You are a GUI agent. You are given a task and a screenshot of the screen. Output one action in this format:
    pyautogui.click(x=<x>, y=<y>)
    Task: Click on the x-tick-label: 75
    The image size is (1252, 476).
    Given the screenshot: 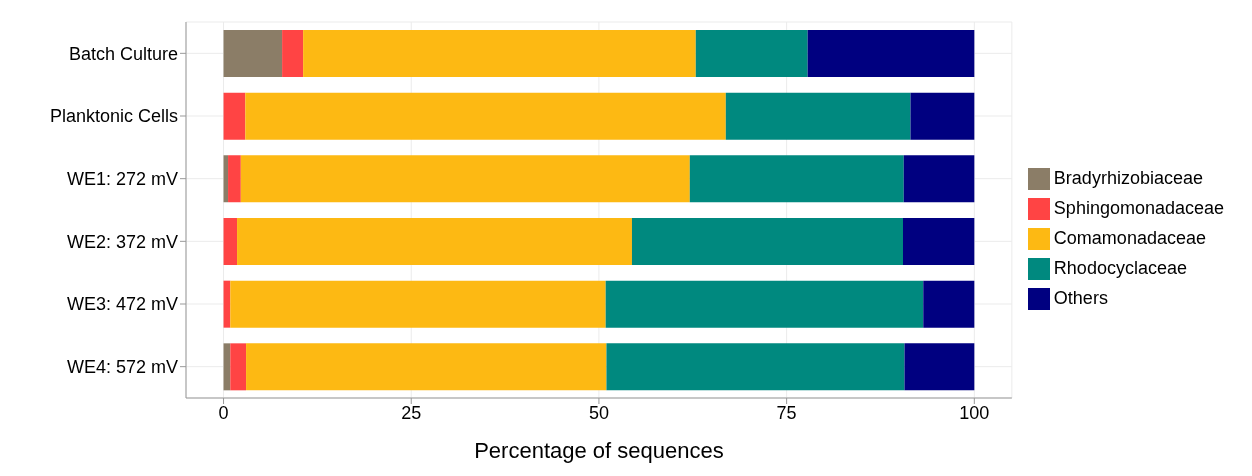 What is the action you would take?
    pyautogui.click(x=786, y=412)
    